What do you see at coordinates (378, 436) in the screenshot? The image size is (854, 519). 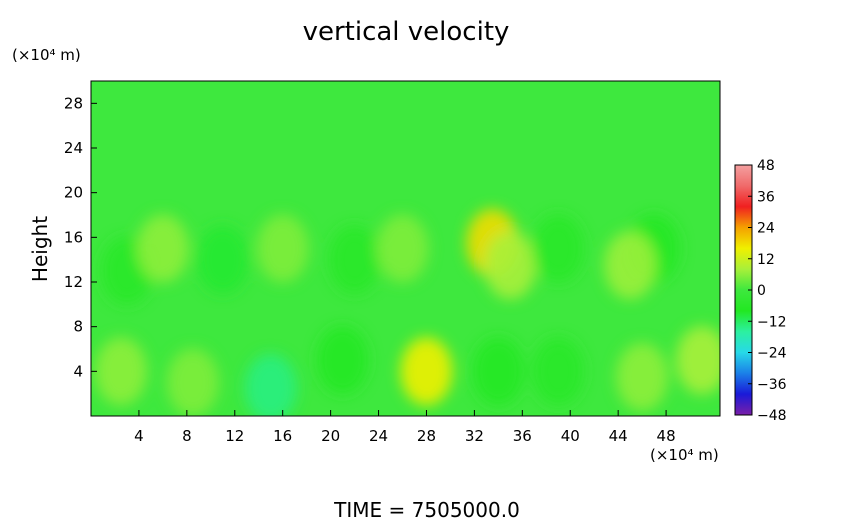 I see `x-tick-label: 24` at bounding box center [378, 436].